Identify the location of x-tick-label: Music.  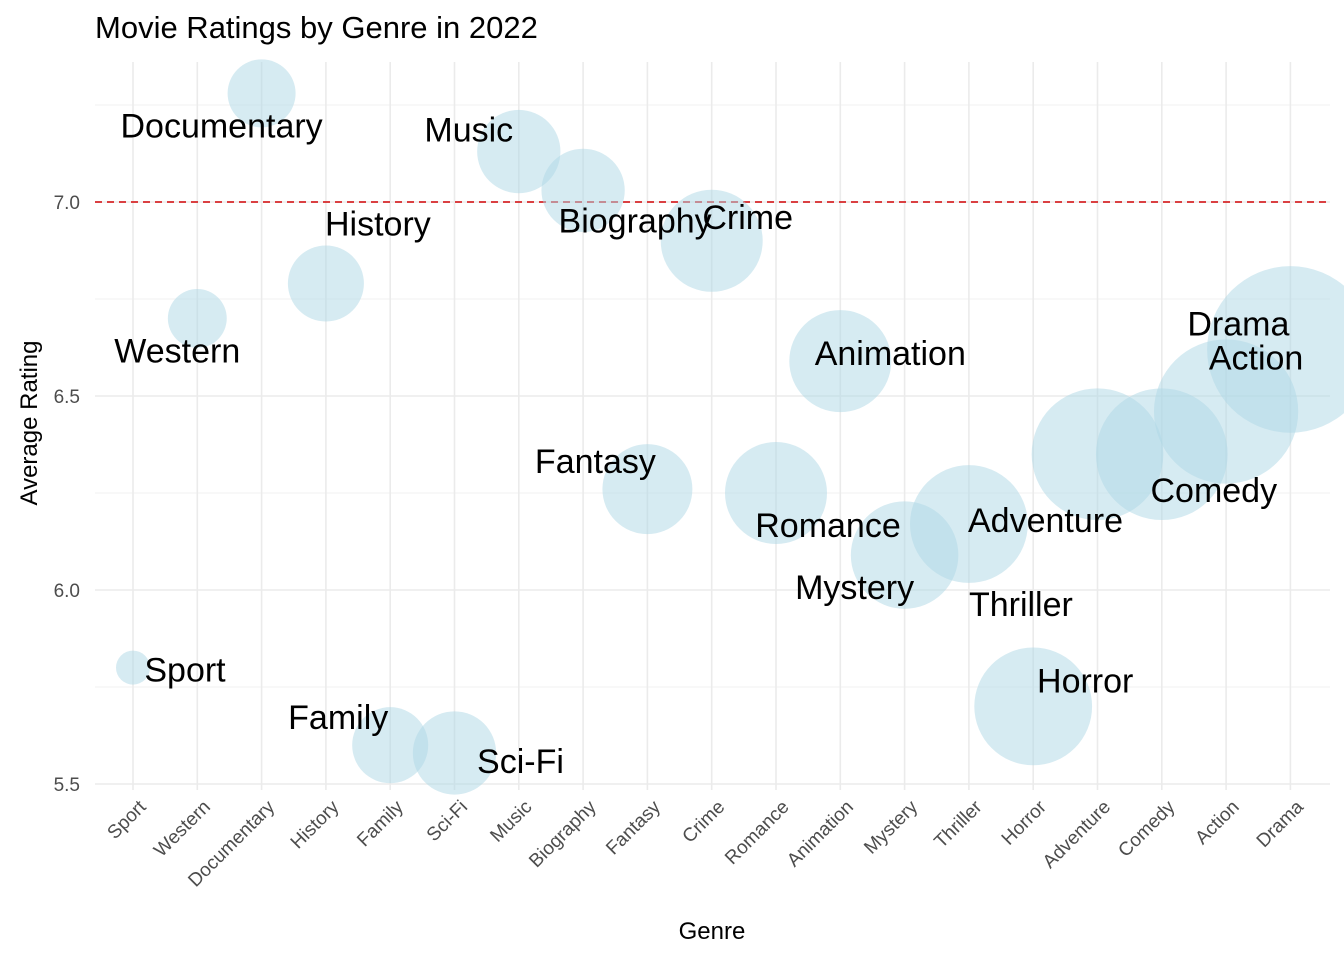
(511, 822).